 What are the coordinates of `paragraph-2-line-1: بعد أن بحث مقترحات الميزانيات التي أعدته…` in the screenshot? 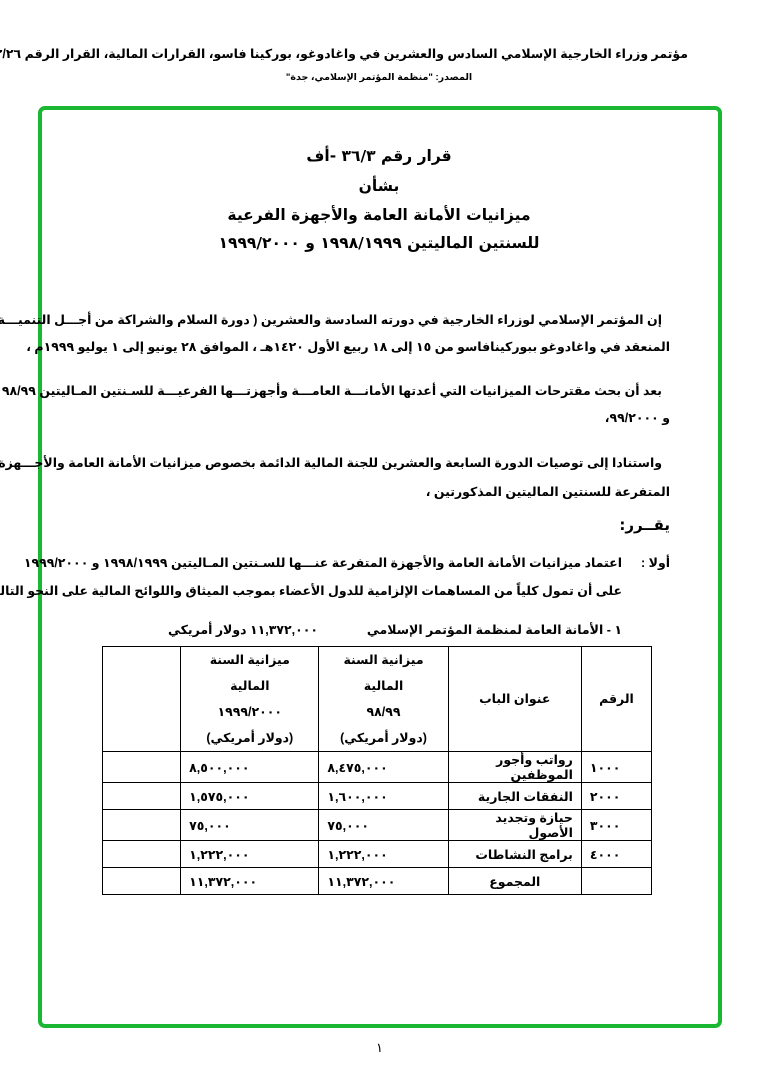 It's located at (331, 391).